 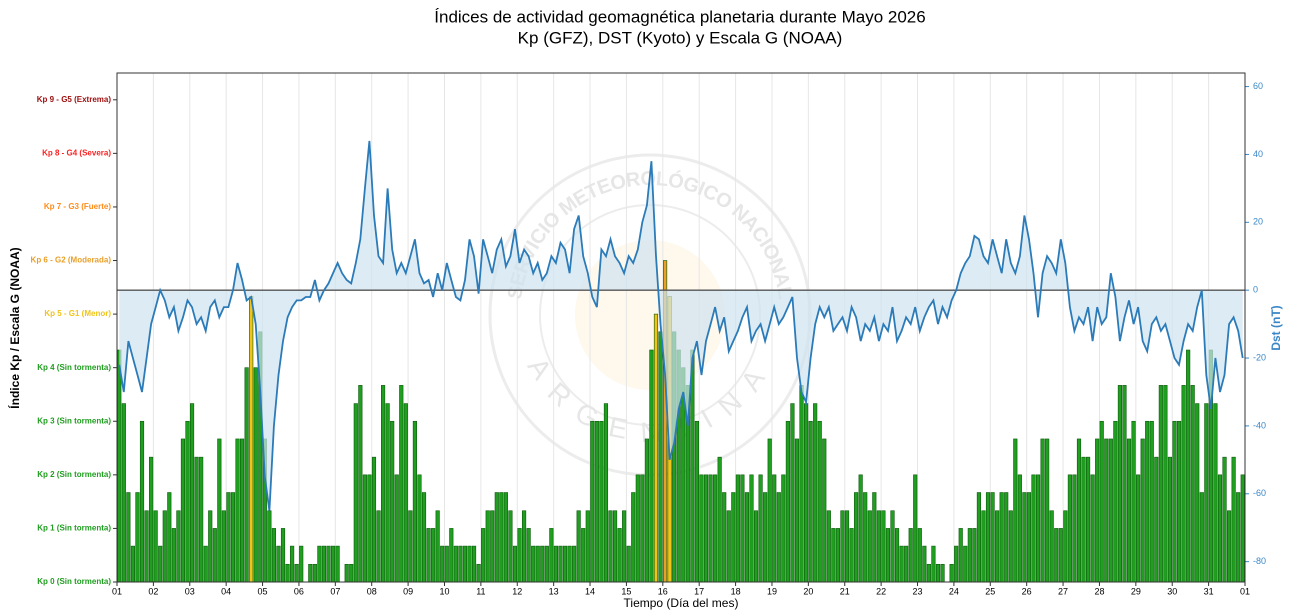 I want to click on x-tick-label: 20, so click(x=808, y=591).